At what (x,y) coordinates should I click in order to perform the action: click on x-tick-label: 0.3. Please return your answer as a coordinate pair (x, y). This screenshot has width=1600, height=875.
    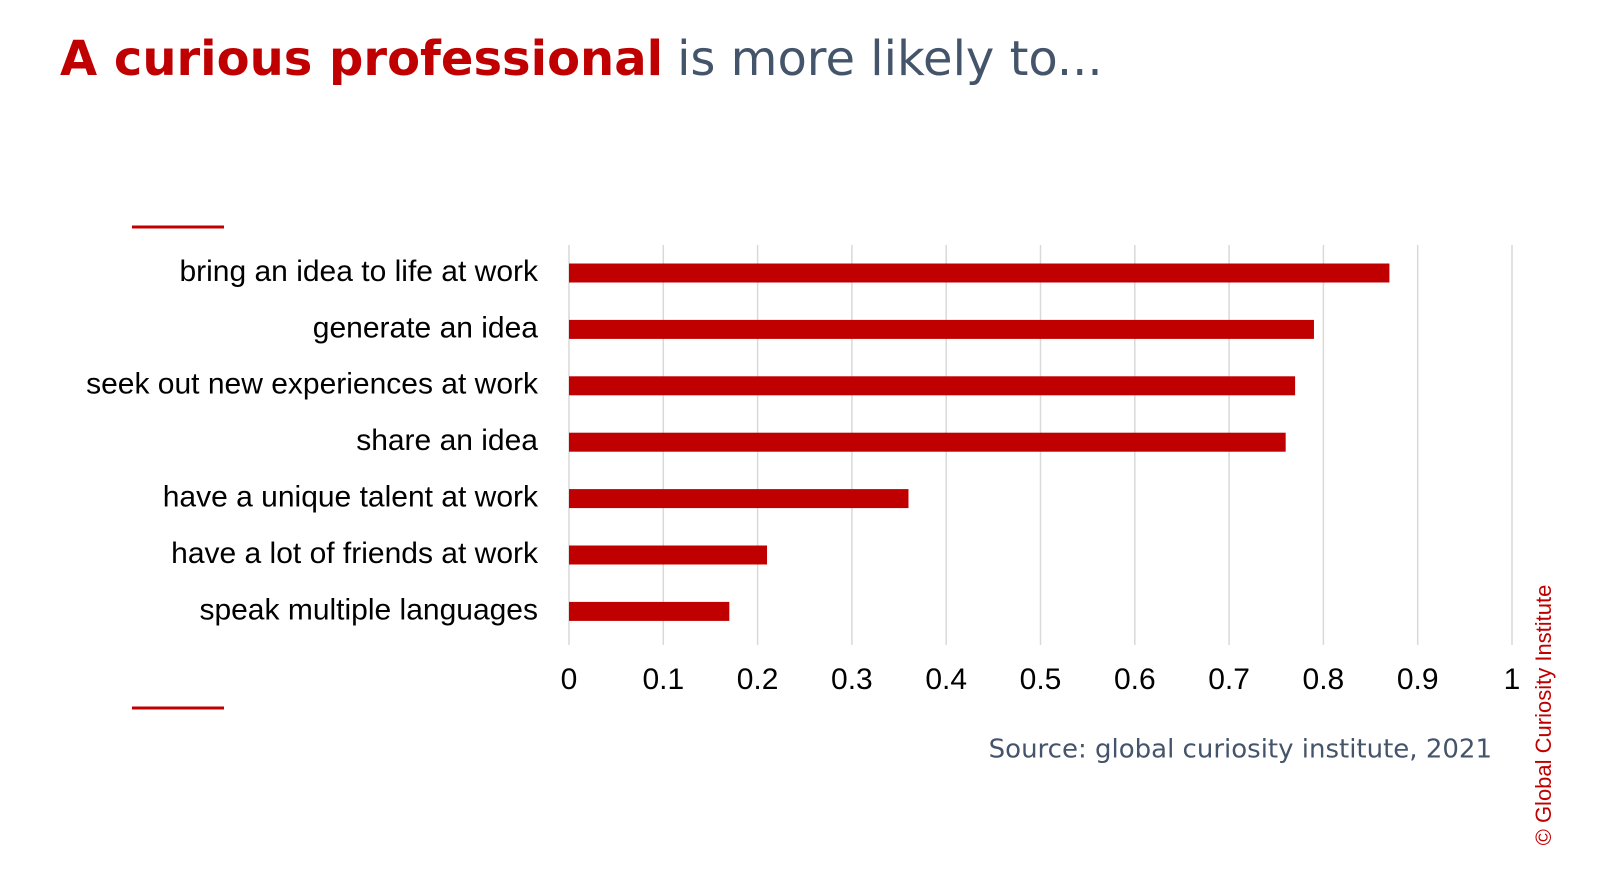
    Looking at the image, I should click on (852, 679).